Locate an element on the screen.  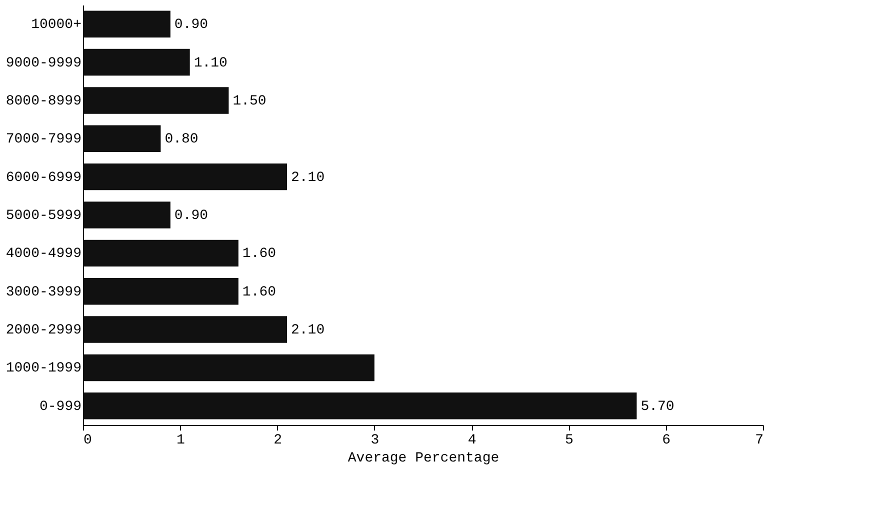
data-label: 5.70 is located at coordinates (657, 406).